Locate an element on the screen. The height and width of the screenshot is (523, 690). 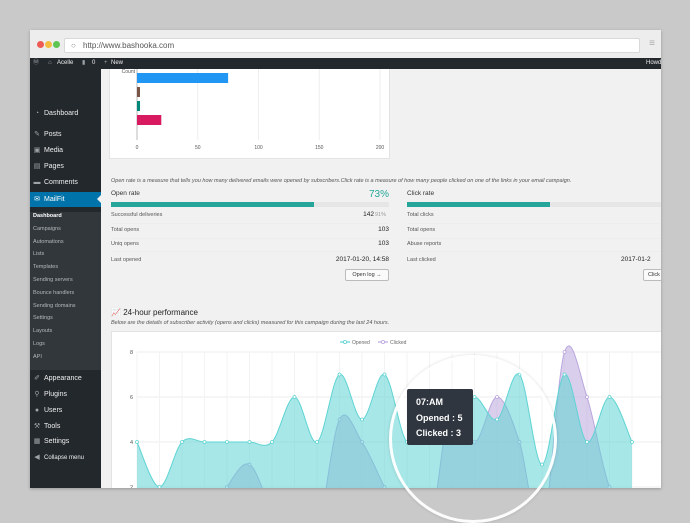
bar-chart-x-tick: 0 is located at coordinates (137, 148).